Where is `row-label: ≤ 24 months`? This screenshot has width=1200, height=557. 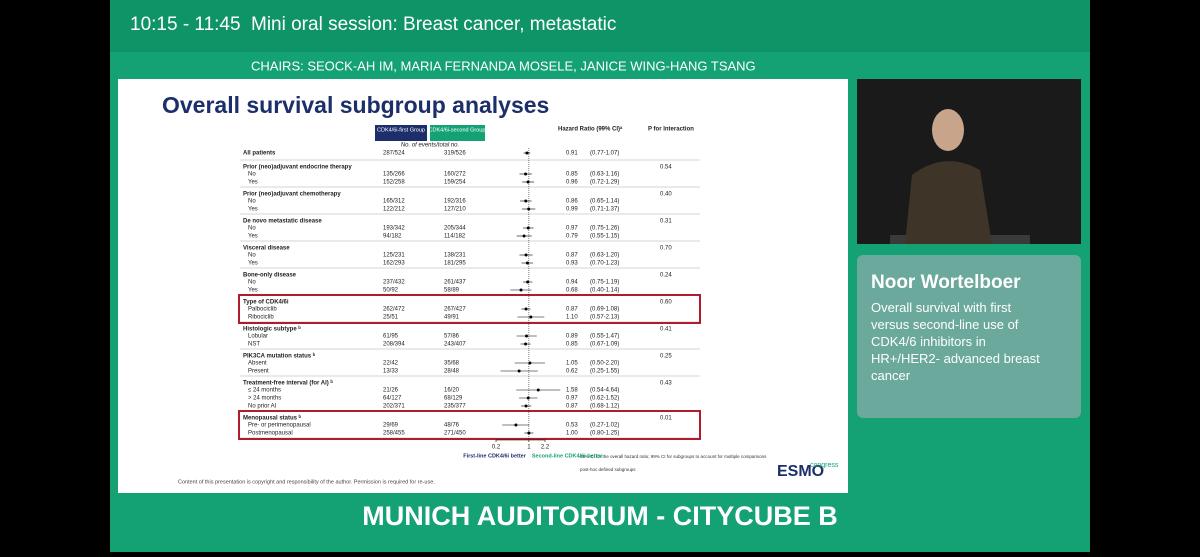 row-label: ≤ 24 months is located at coordinates (264, 391).